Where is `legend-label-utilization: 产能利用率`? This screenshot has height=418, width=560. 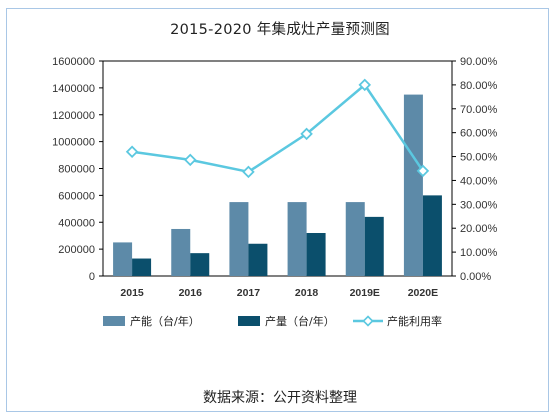 legend-label-utilization: 产能利用率 is located at coordinates (414, 321).